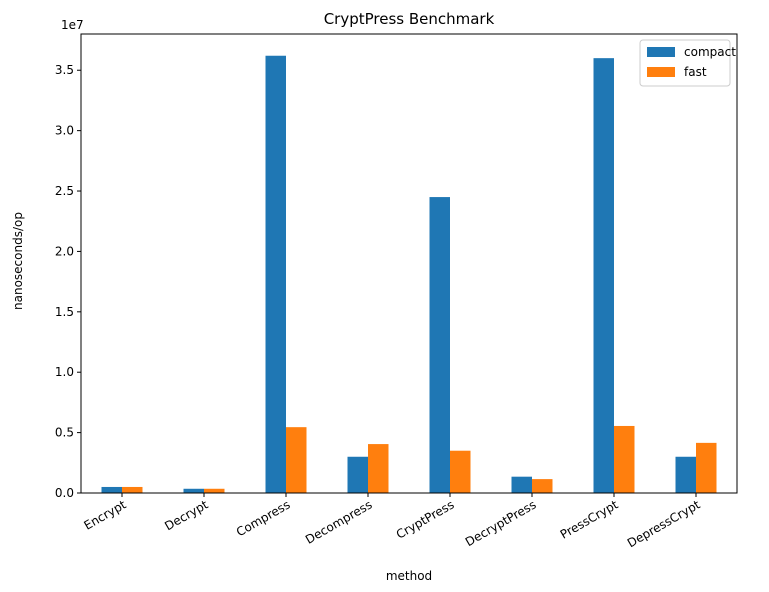 The width and height of the screenshot is (769, 592). What do you see at coordinates (603, 275) in the screenshot?
I see `bar-compact-presscrypt` at bounding box center [603, 275].